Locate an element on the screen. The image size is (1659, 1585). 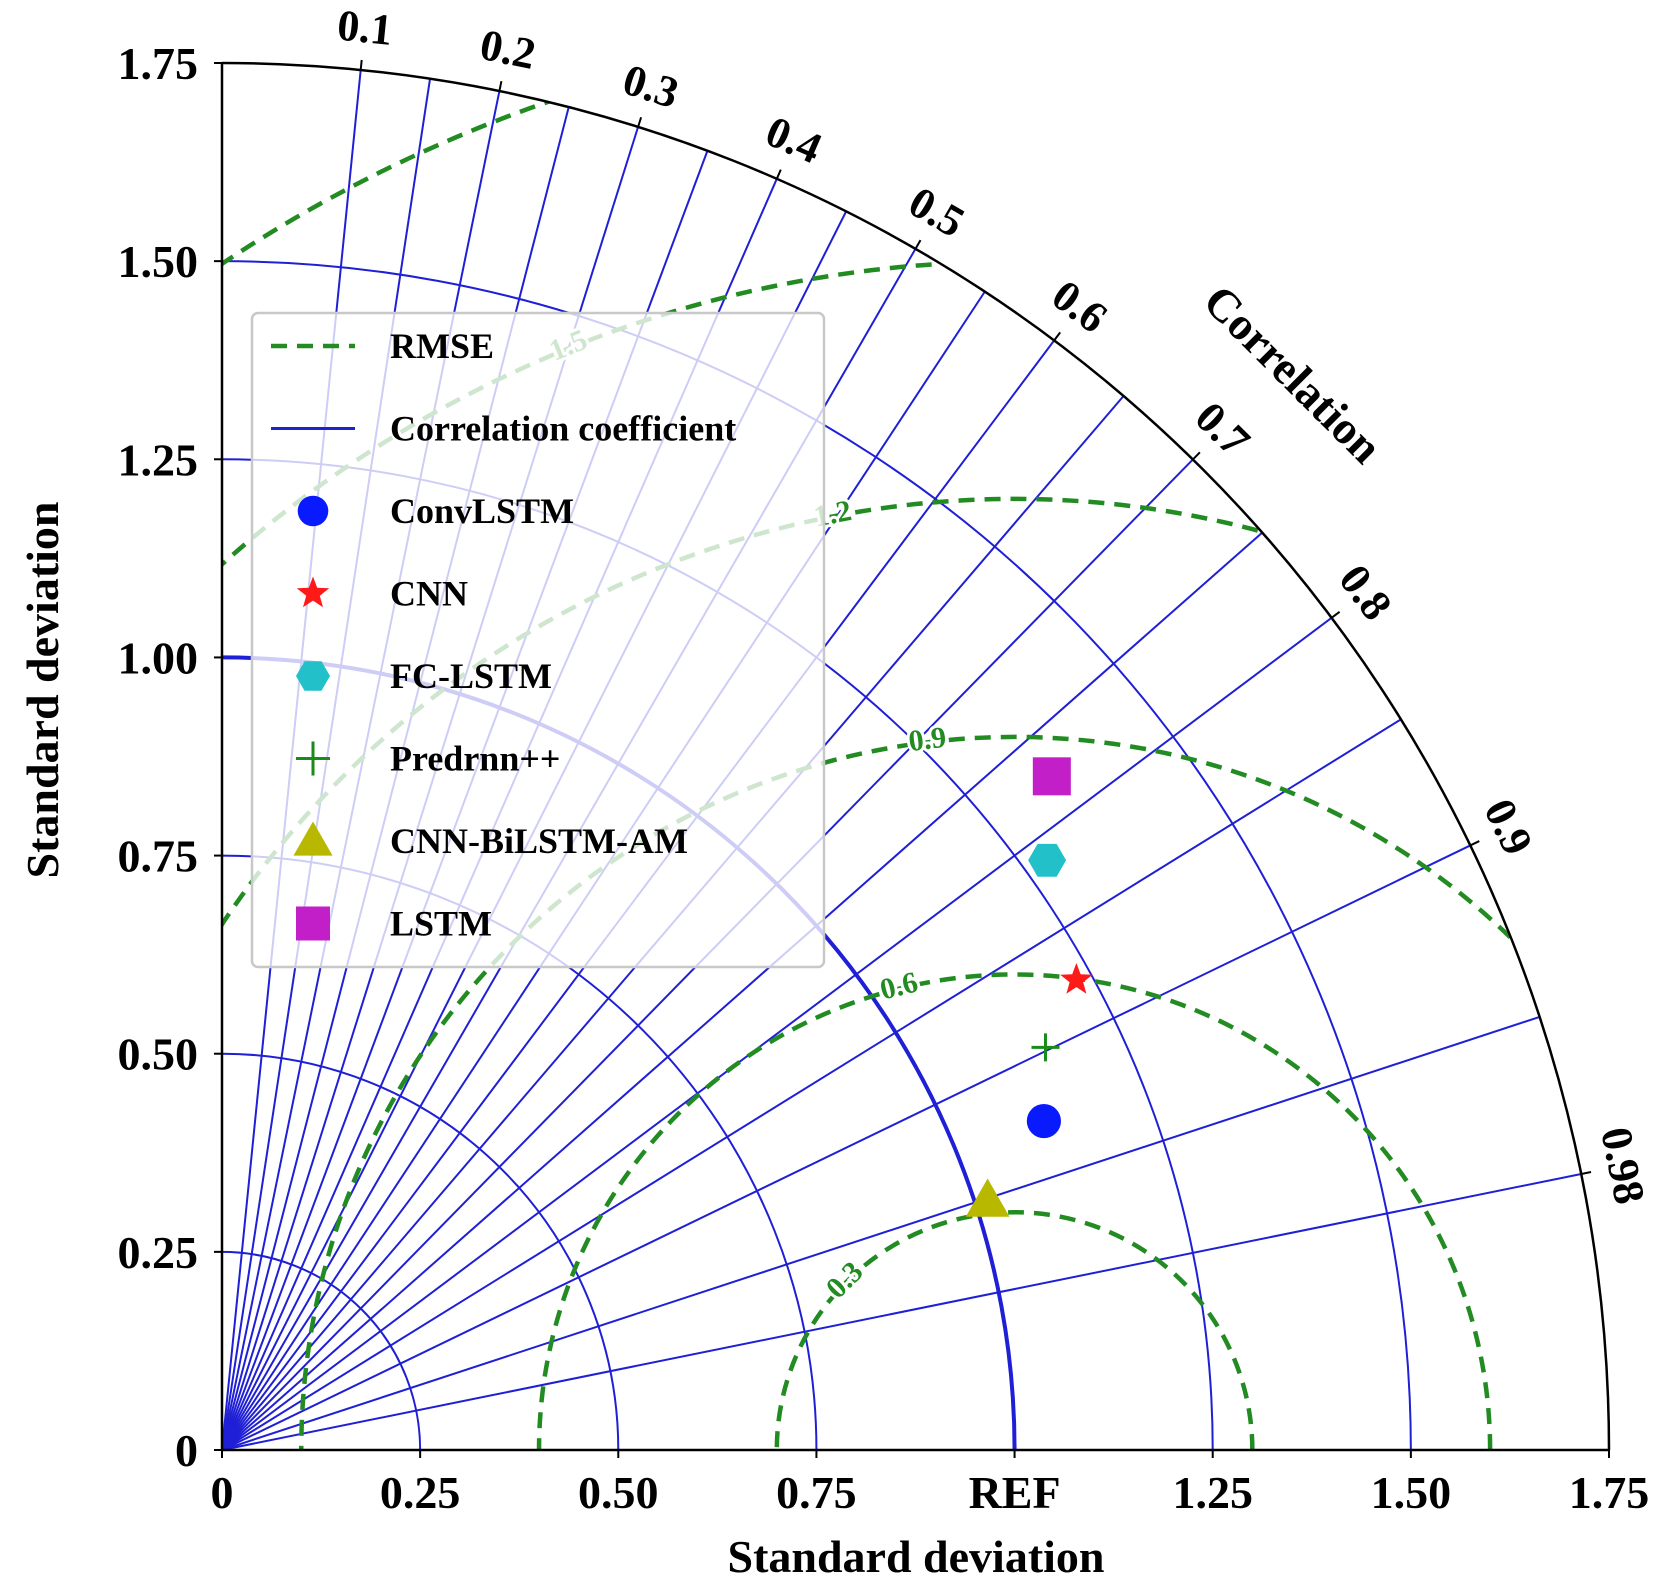
legend-label: LSTM is located at coordinates (441, 924).